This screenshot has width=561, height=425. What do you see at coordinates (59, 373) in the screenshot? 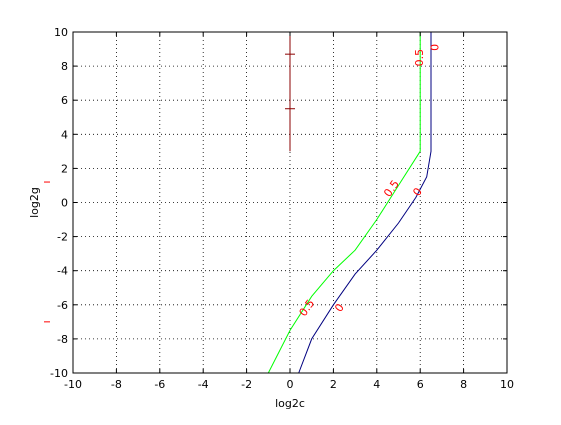
I see `y-tick-label: -10` at bounding box center [59, 373].